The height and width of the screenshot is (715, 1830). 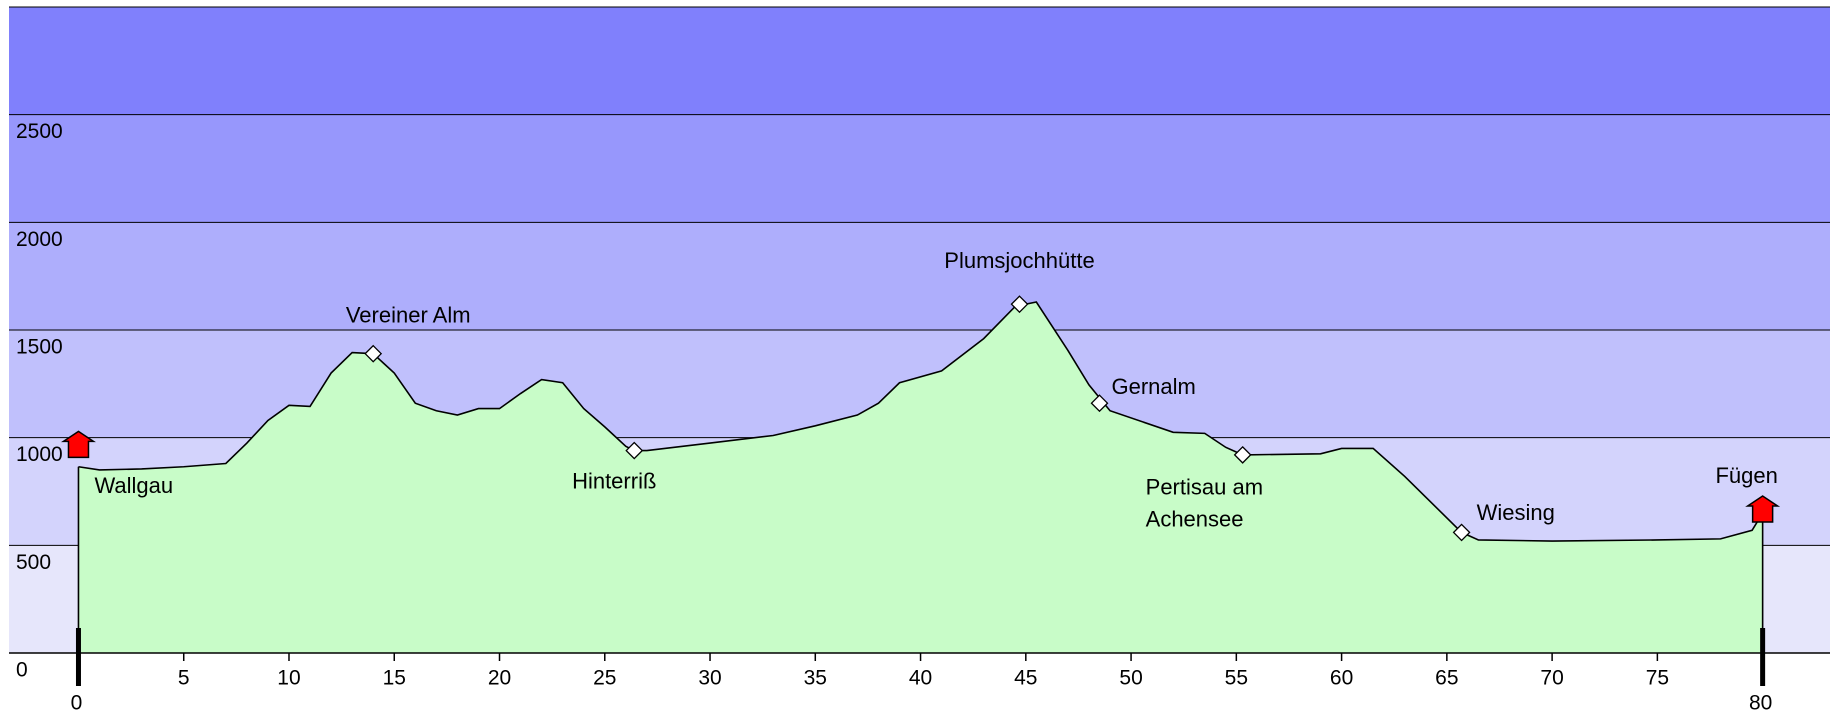 What do you see at coordinates (39, 454) in the screenshot?
I see `y-tick-label: 1000` at bounding box center [39, 454].